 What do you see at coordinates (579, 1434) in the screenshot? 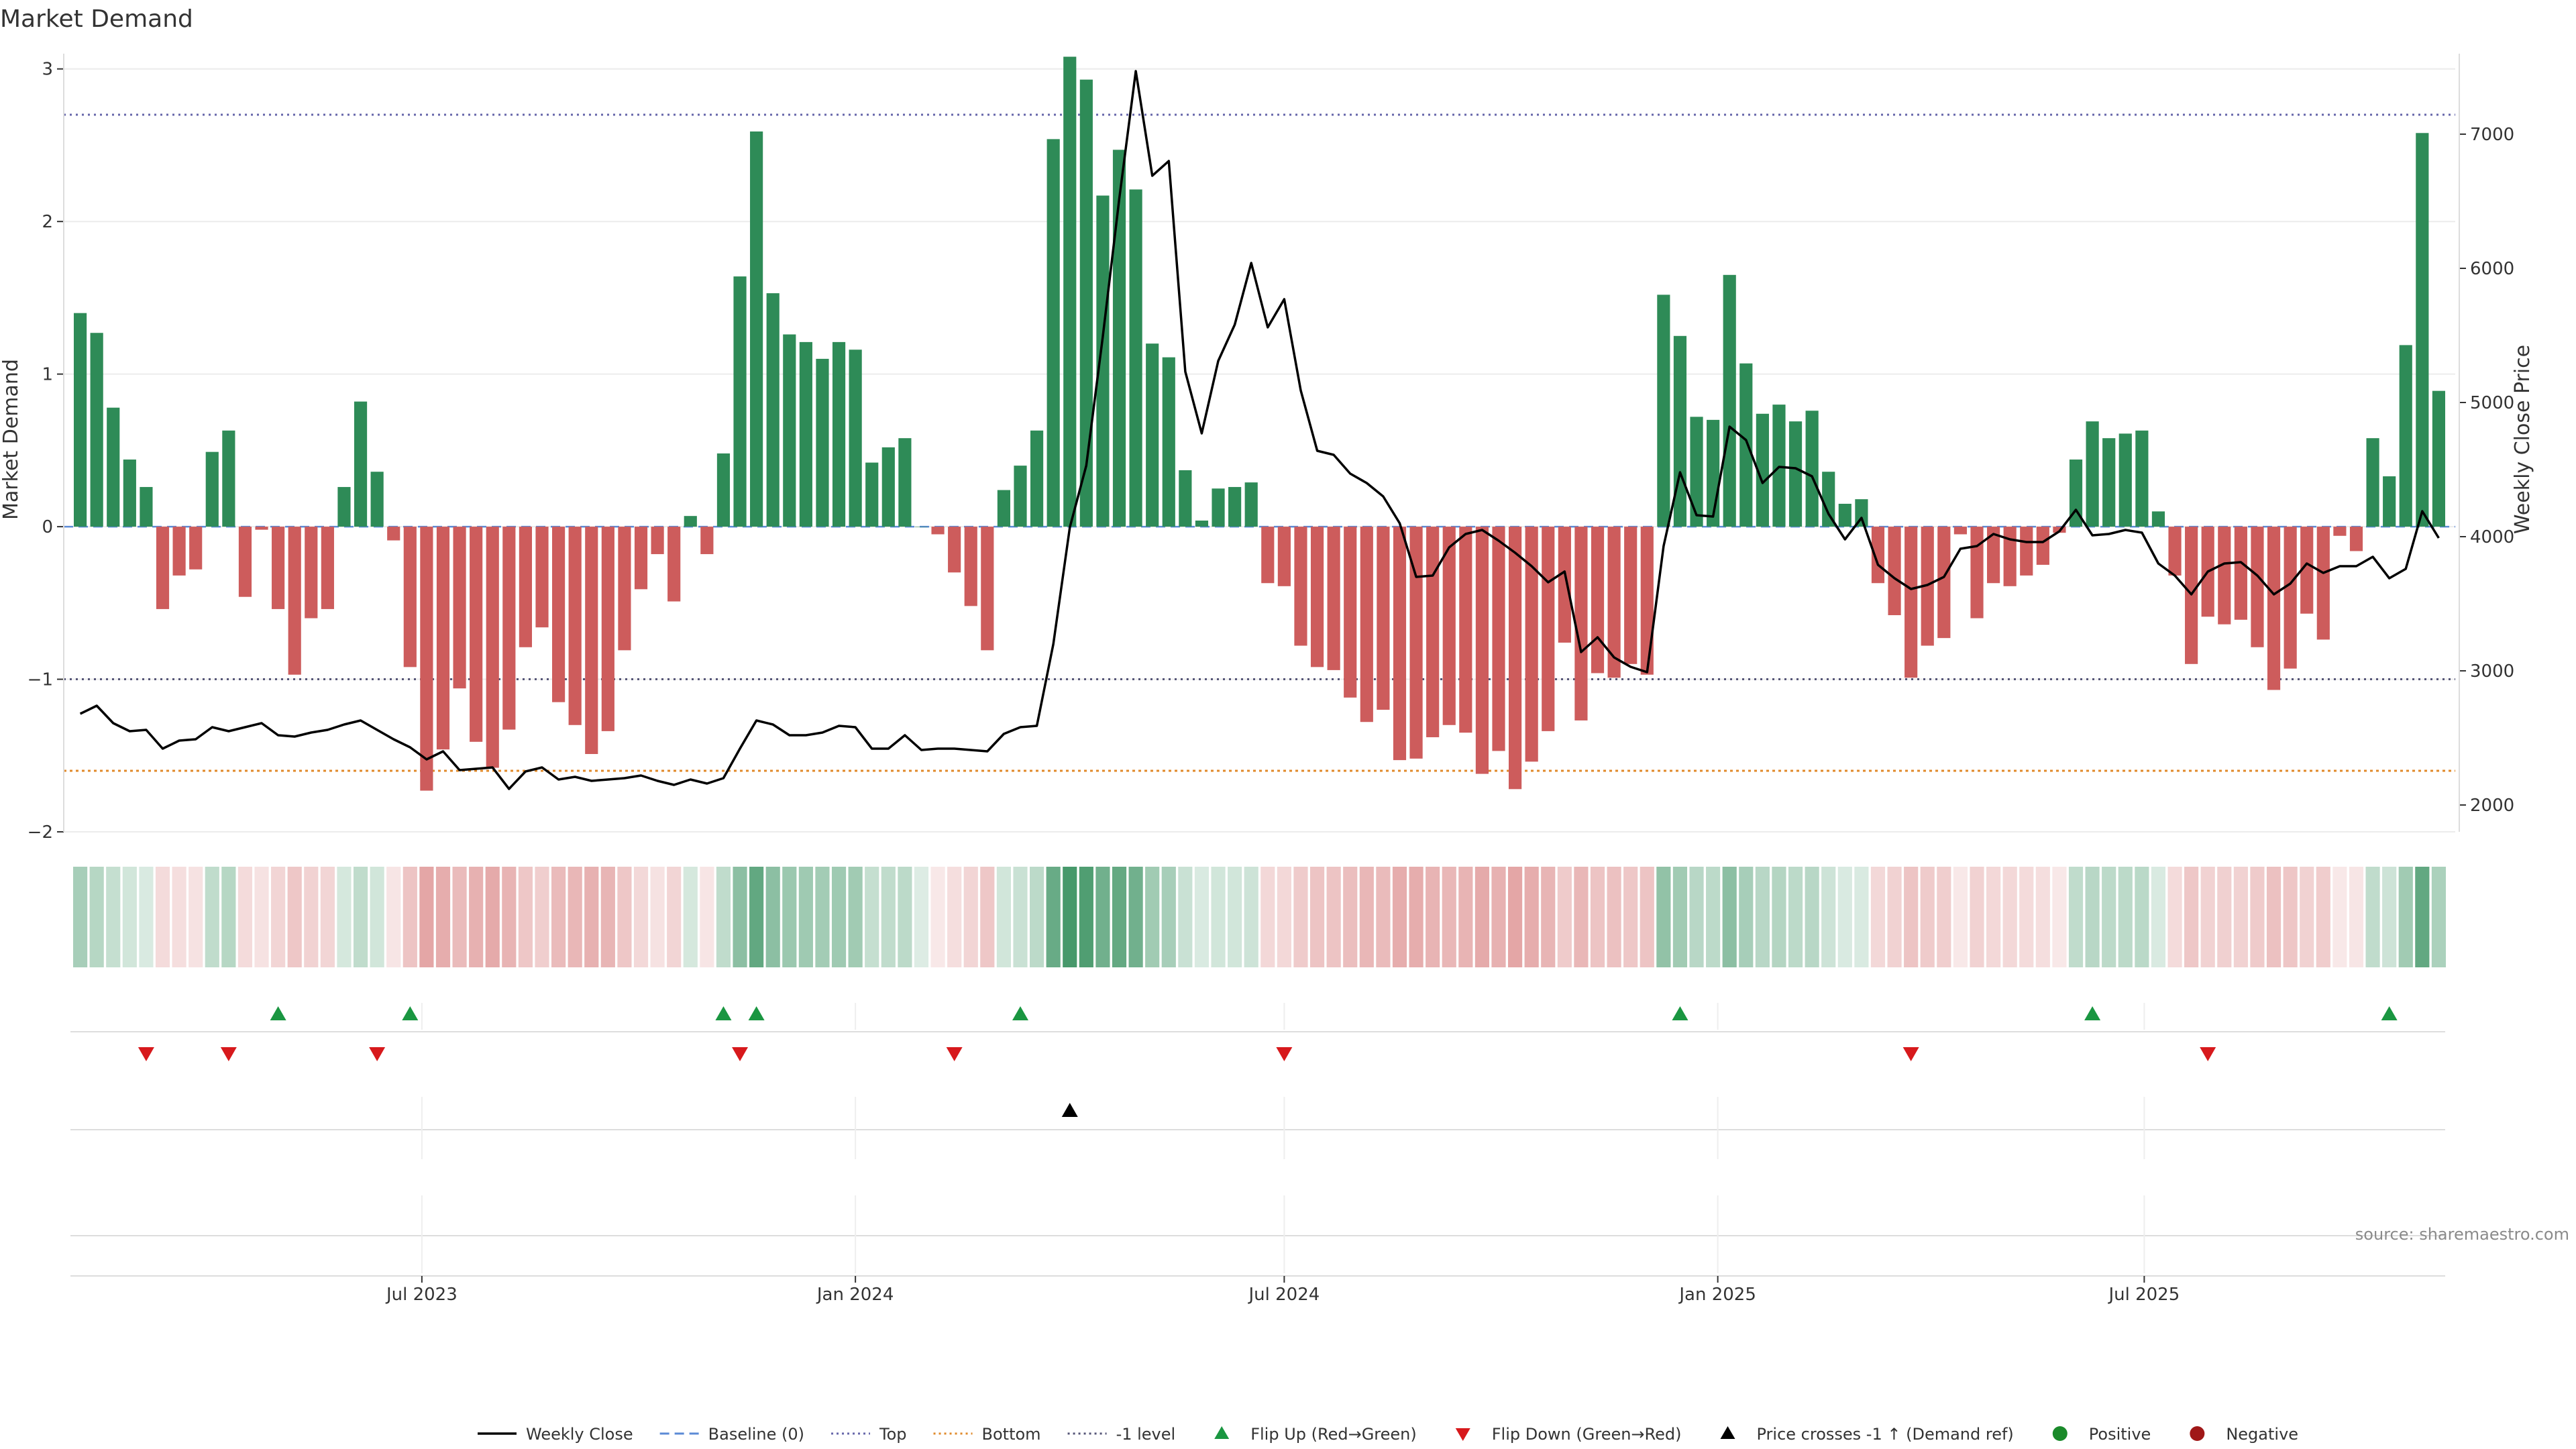
I see `legend-label: Weekly Close` at bounding box center [579, 1434].